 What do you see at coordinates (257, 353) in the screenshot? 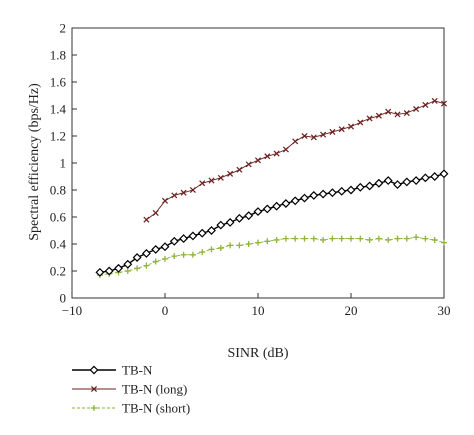
I see `x-axis-label: SINR (dB)` at bounding box center [257, 353].